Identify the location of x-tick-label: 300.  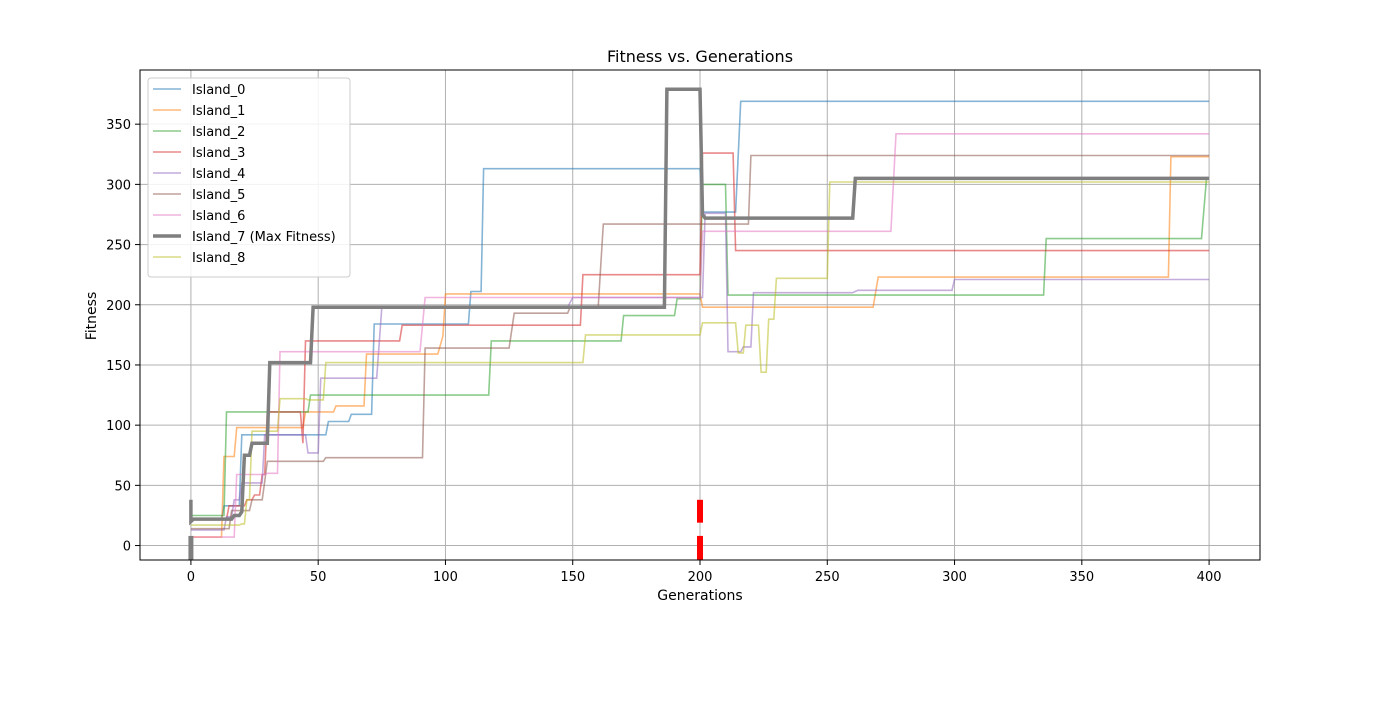
(954, 577).